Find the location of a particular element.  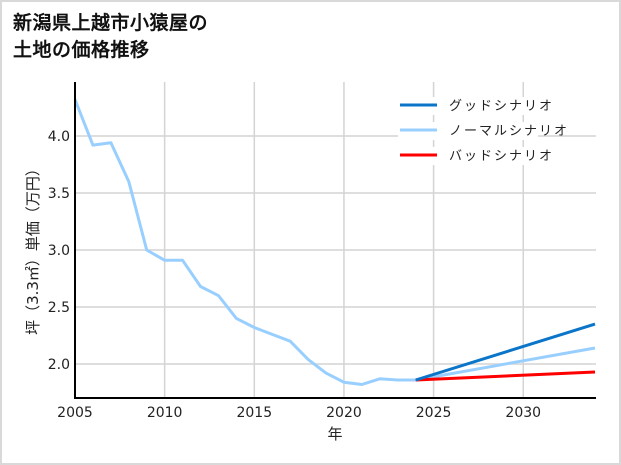

y-tick-labels: 2.0 2.5 3.0 3.5 4.0 is located at coordinates (59, 251).